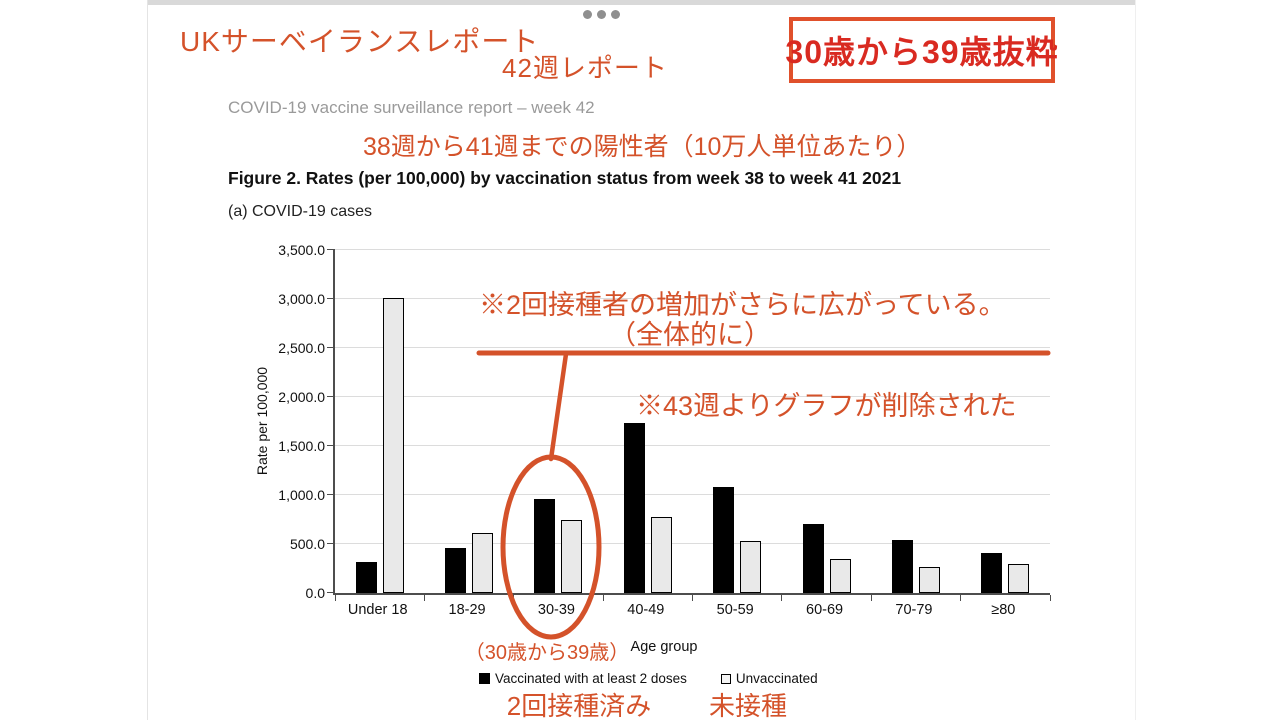  Describe the element at coordinates (642, 147) in the screenshot. I see `heading-jp: 38週から41週までの陽性者（10万人単位あたり）` at that location.